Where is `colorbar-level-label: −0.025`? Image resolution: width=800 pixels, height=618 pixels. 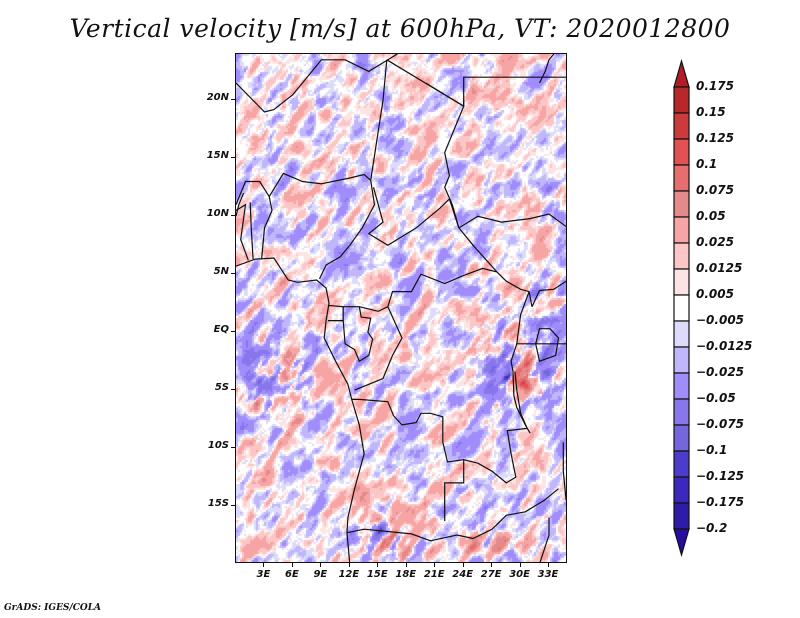 colorbar-level-label: −0.025 is located at coordinates (720, 372).